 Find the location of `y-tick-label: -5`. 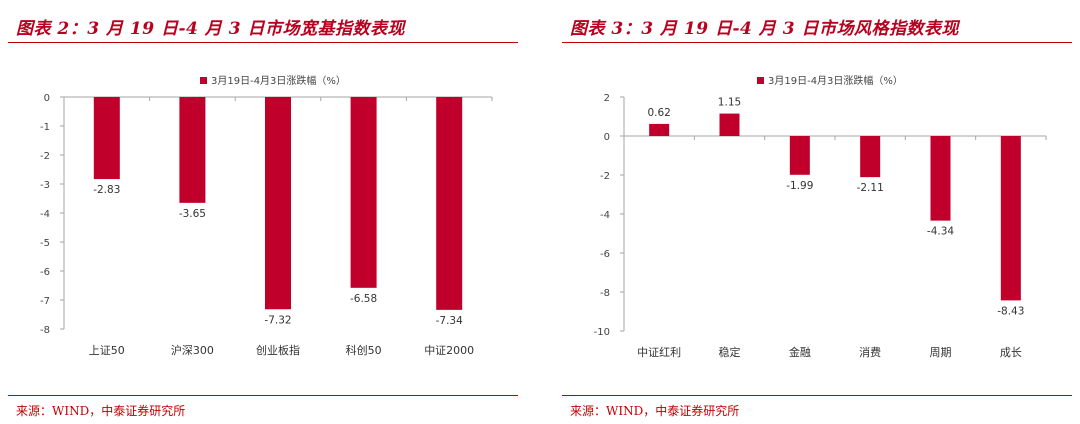

y-tick-label: -5 is located at coordinates (45, 243).